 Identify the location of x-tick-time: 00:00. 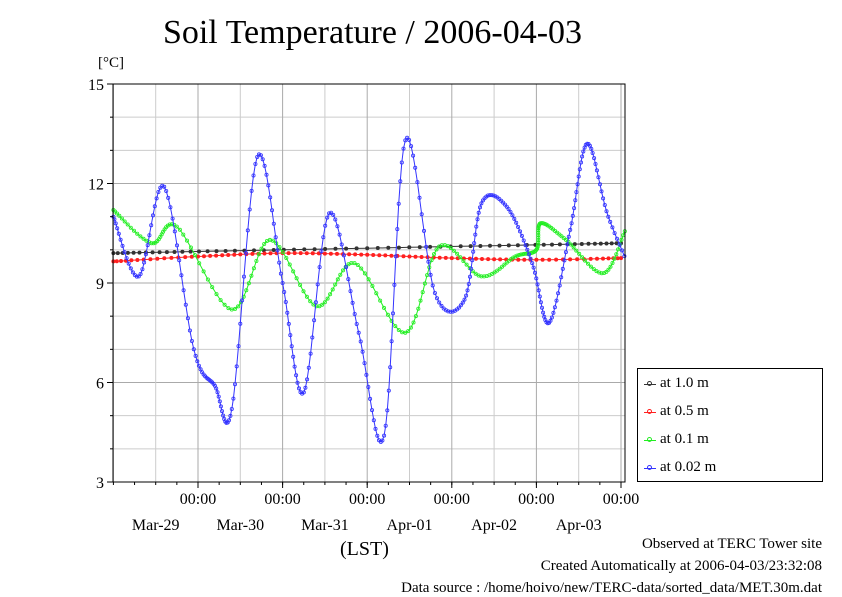
(282, 499).